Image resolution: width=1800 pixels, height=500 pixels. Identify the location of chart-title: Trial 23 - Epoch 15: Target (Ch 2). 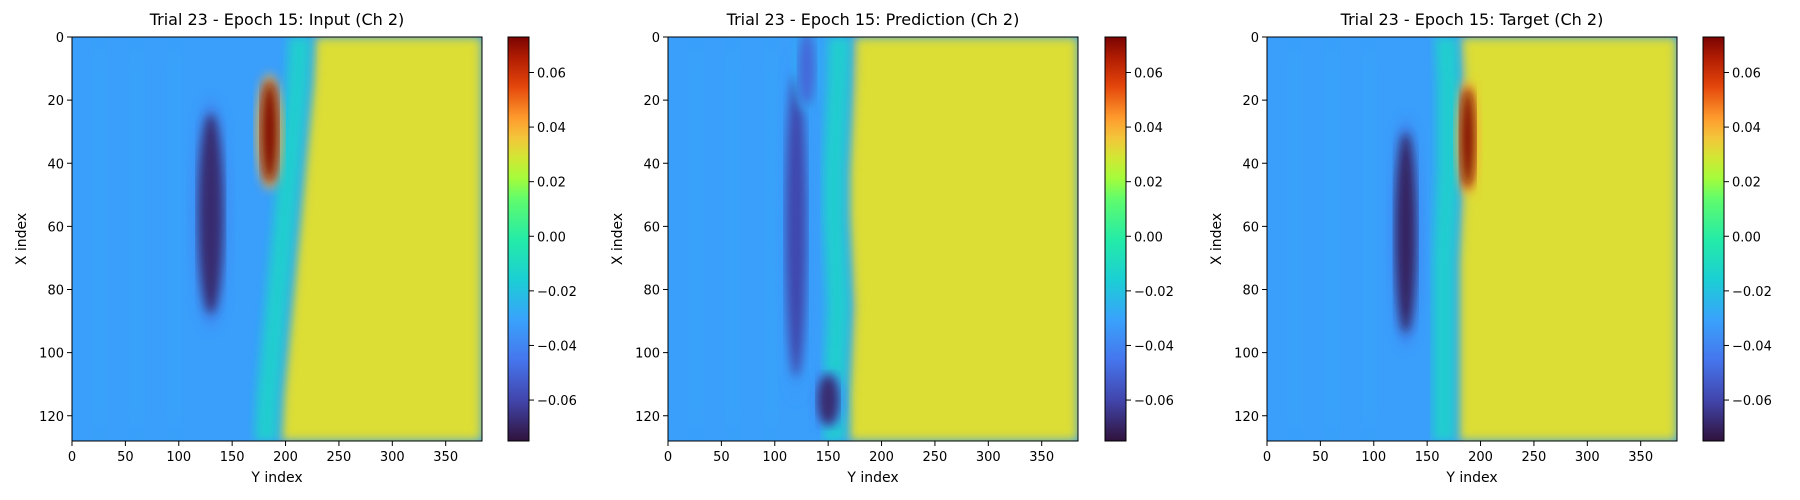
(1472, 19).